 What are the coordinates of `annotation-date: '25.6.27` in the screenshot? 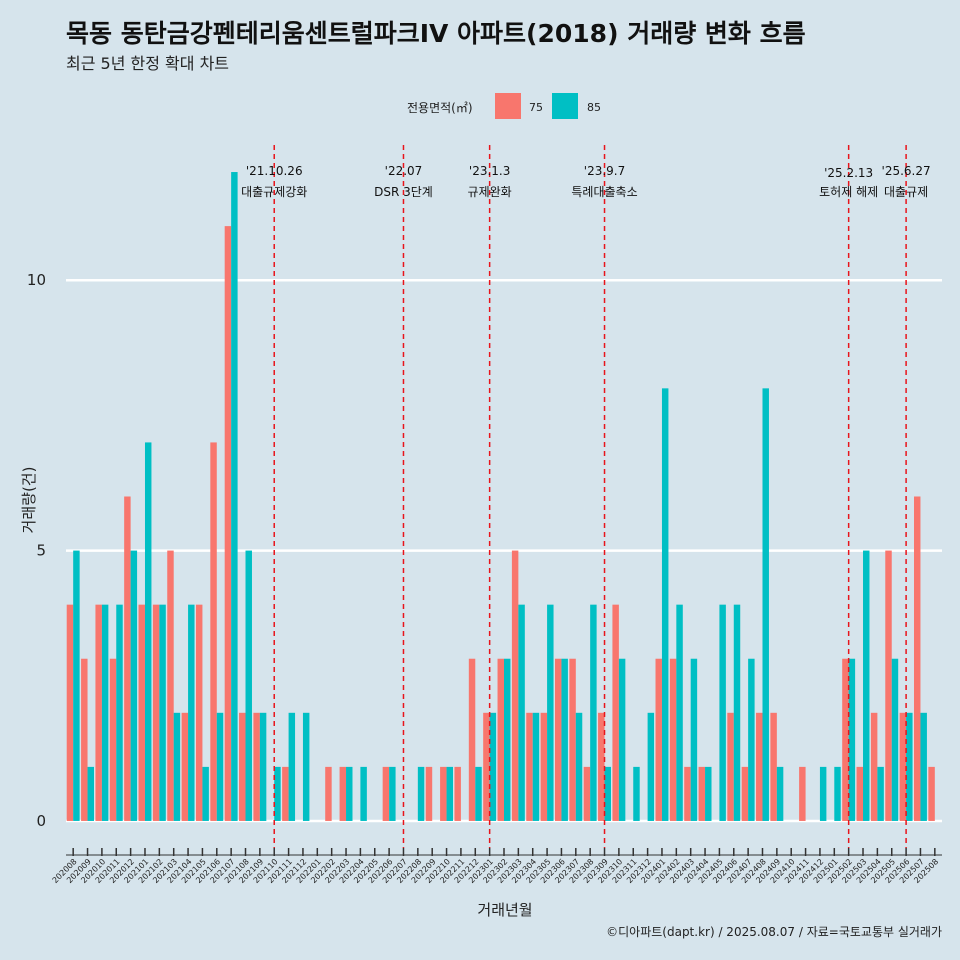 It's located at (906, 171).